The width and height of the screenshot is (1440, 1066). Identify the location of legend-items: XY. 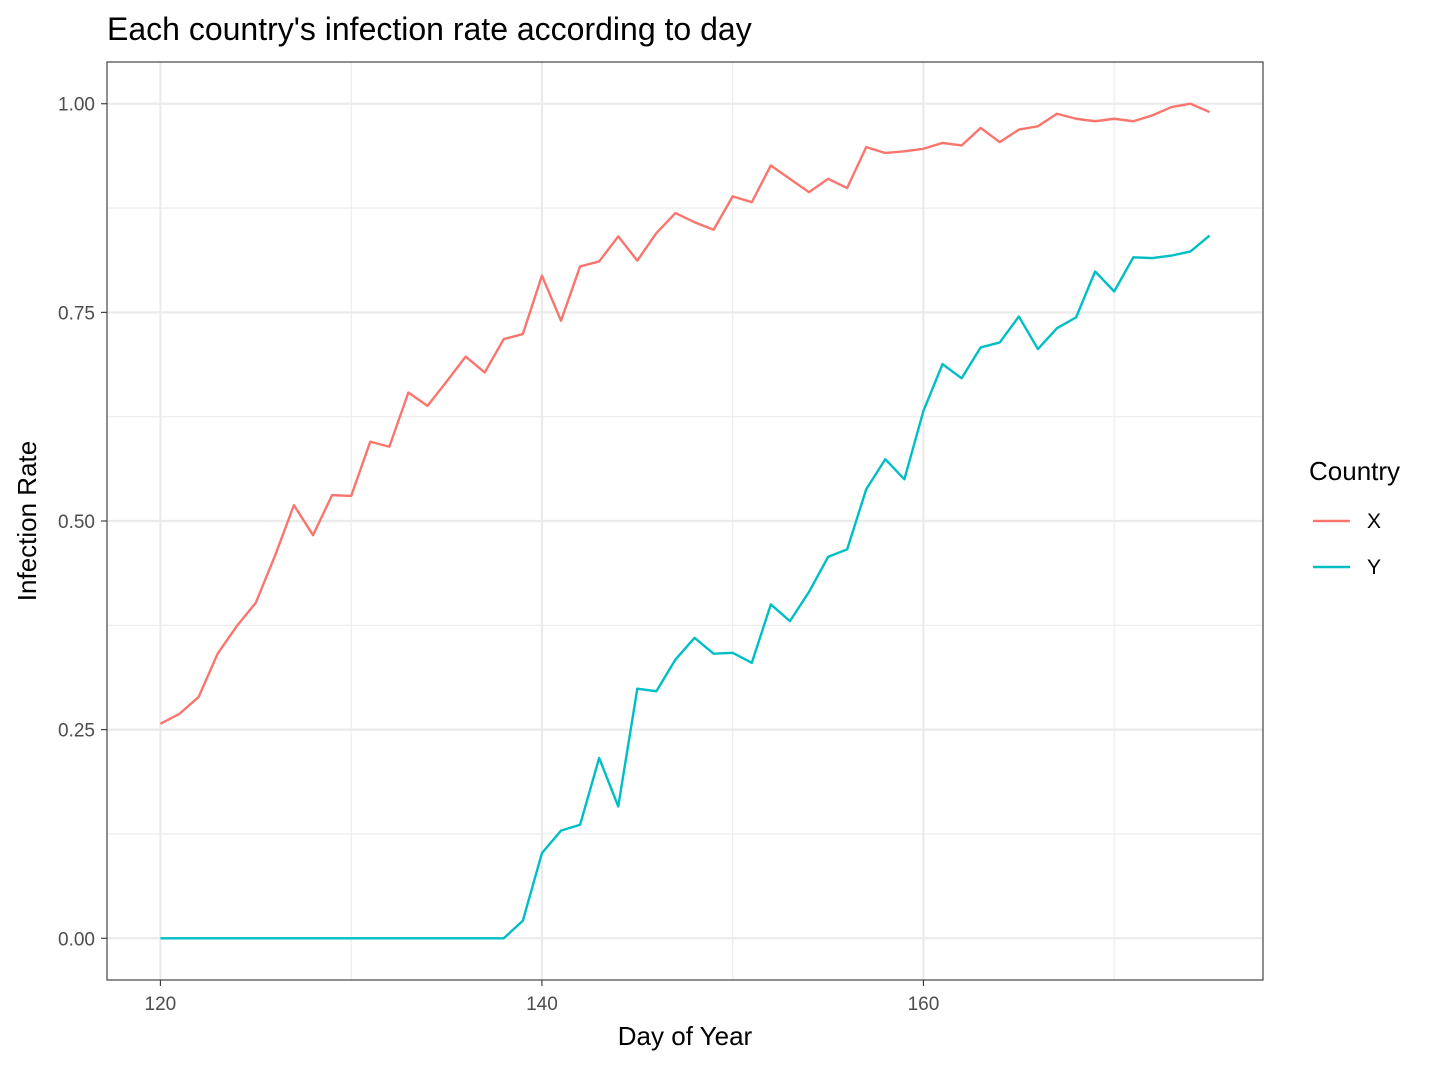
(1347, 544).